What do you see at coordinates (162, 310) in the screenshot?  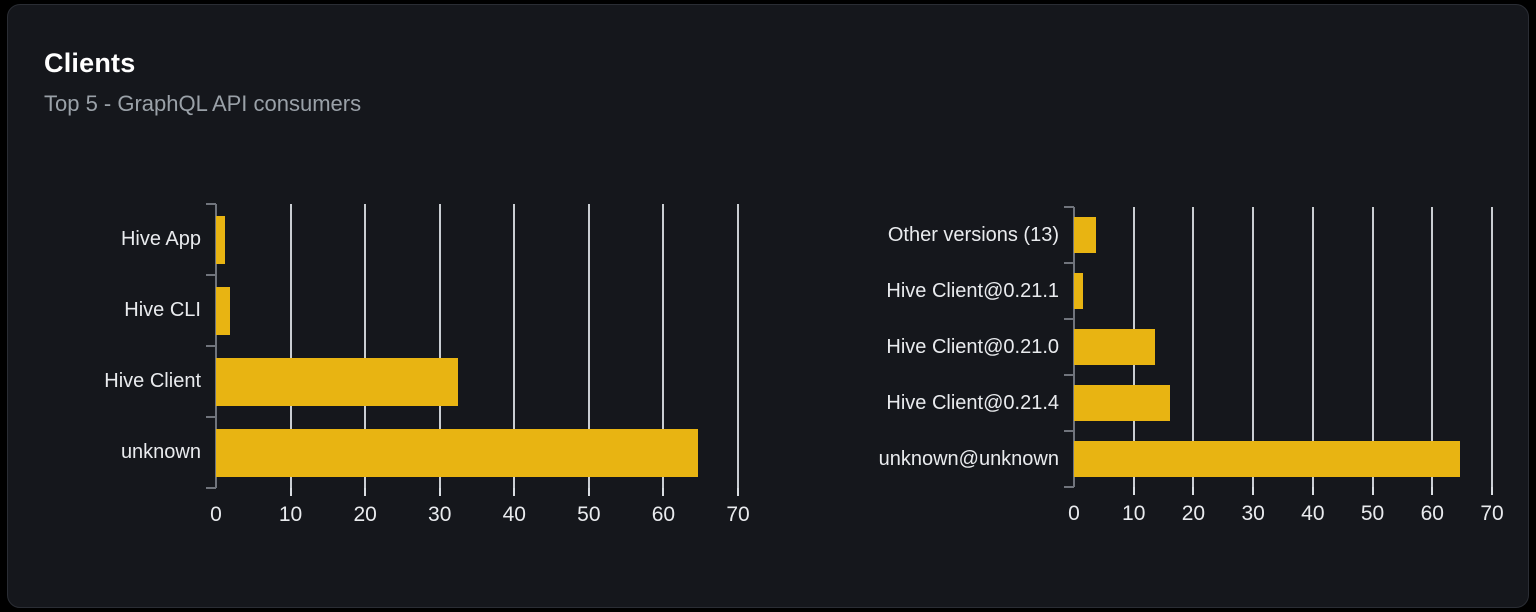 I see `category-label: Hive CLI` at bounding box center [162, 310].